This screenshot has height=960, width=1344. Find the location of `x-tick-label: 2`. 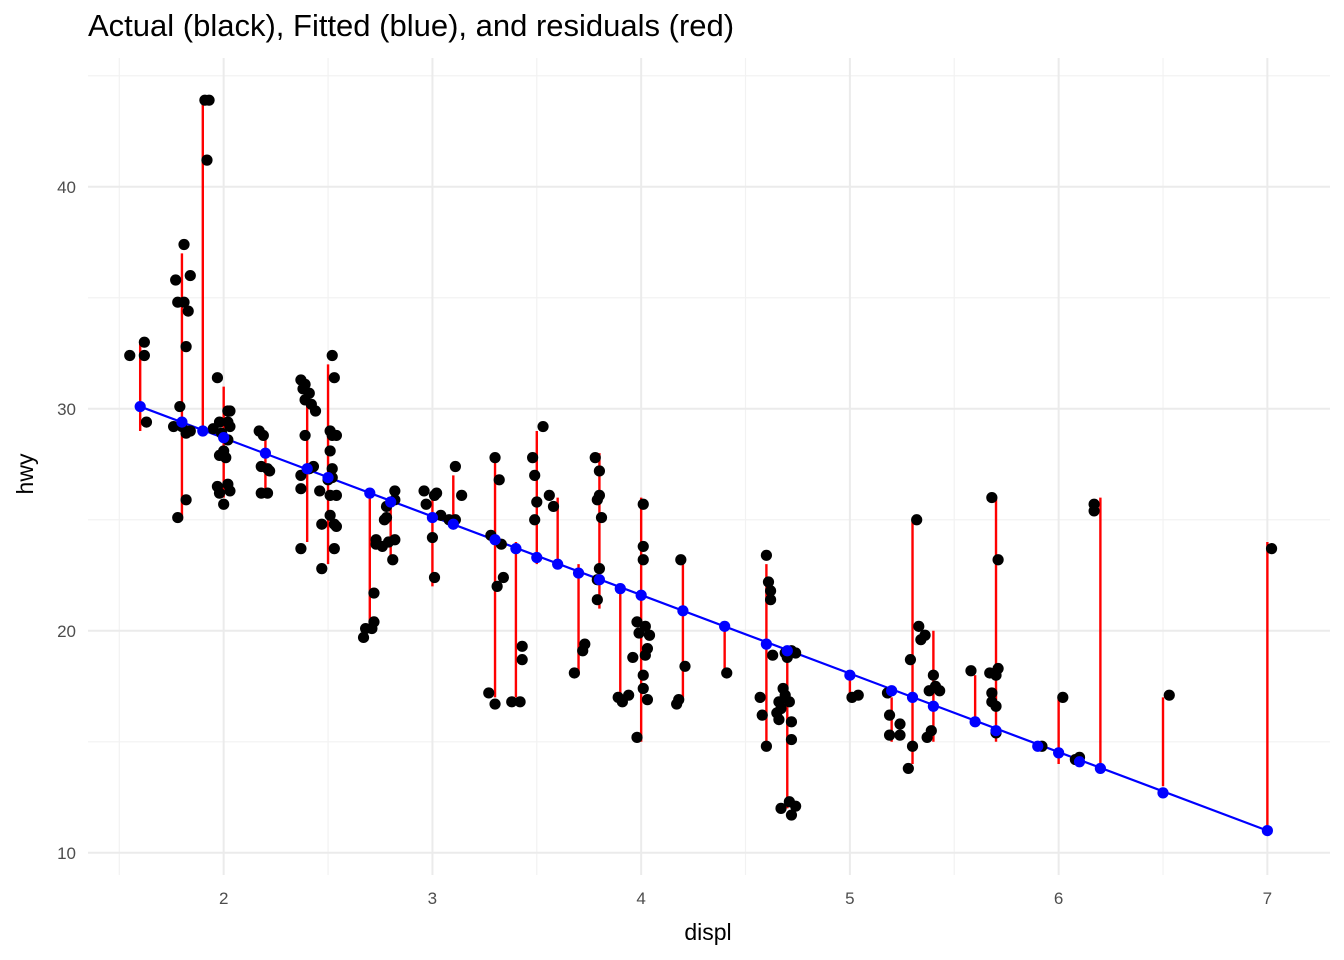

x-tick-label: 2 is located at coordinates (223, 898).